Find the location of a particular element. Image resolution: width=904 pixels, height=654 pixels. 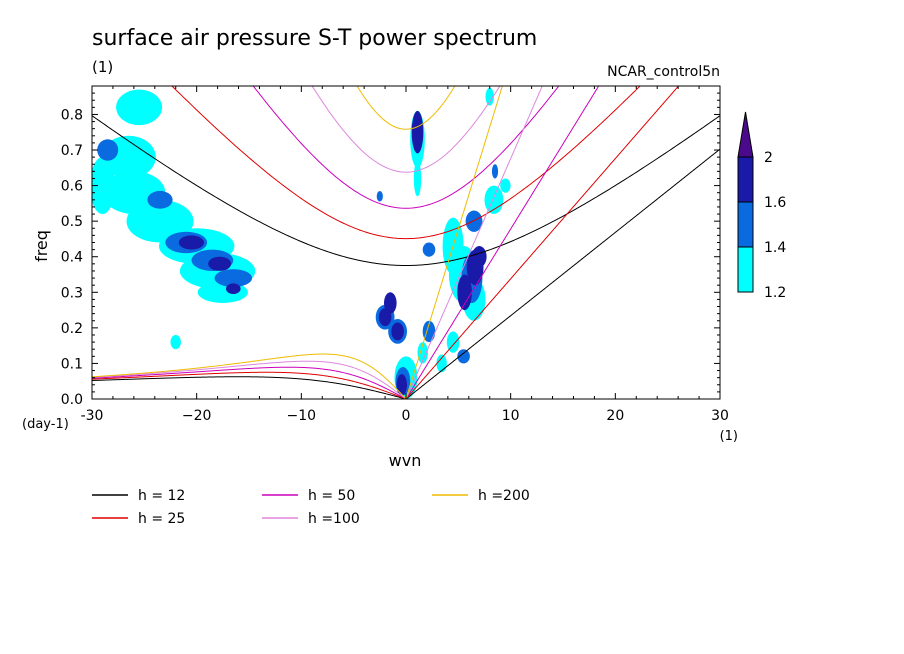

y-tick-label: 0.2 is located at coordinates (72, 329).